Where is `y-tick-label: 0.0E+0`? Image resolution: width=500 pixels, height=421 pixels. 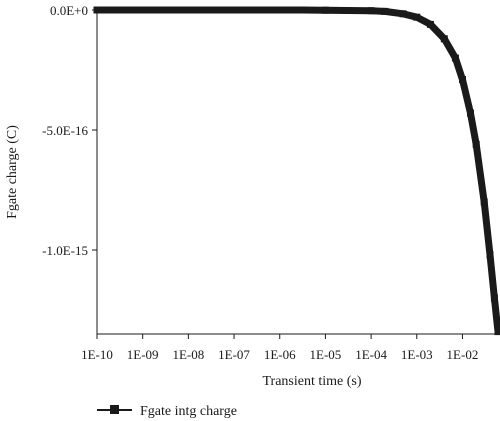 y-tick-label: 0.0E+0 is located at coordinates (69, 10).